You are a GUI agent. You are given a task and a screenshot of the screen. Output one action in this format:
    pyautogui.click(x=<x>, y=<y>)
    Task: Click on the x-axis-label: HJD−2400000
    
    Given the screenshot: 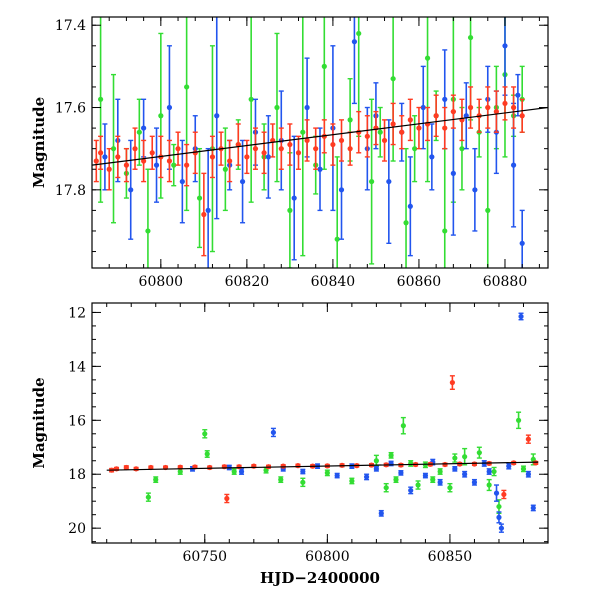 What is the action you would take?
    pyautogui.click(x=320, y=578)
    